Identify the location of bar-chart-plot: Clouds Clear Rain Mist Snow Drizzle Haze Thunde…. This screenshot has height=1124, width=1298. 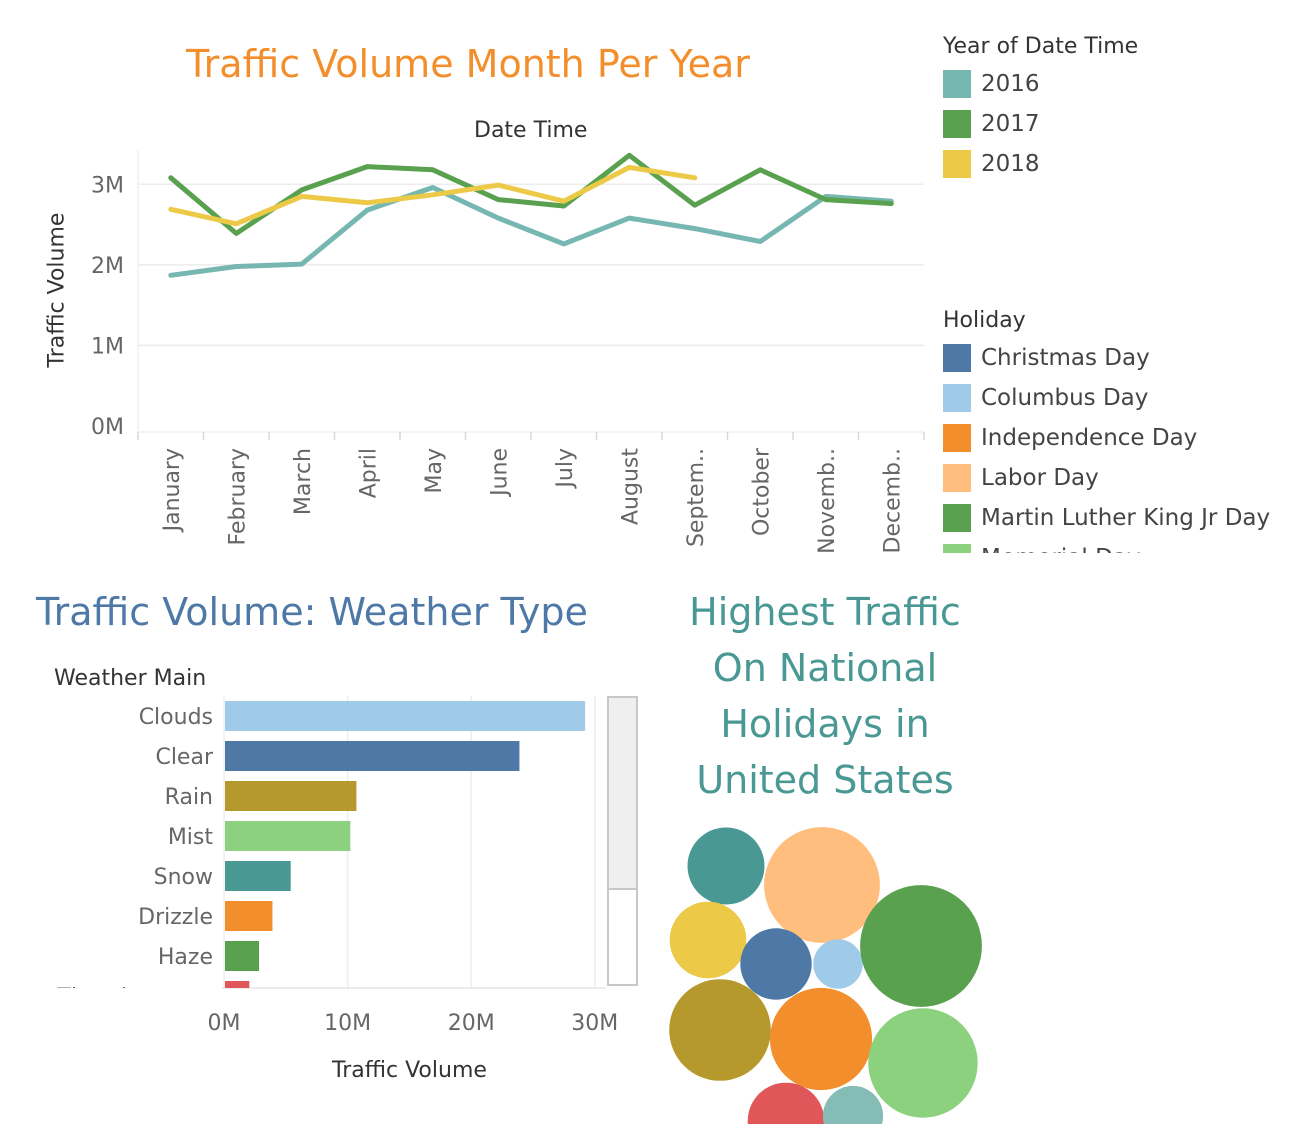
(337, 866).